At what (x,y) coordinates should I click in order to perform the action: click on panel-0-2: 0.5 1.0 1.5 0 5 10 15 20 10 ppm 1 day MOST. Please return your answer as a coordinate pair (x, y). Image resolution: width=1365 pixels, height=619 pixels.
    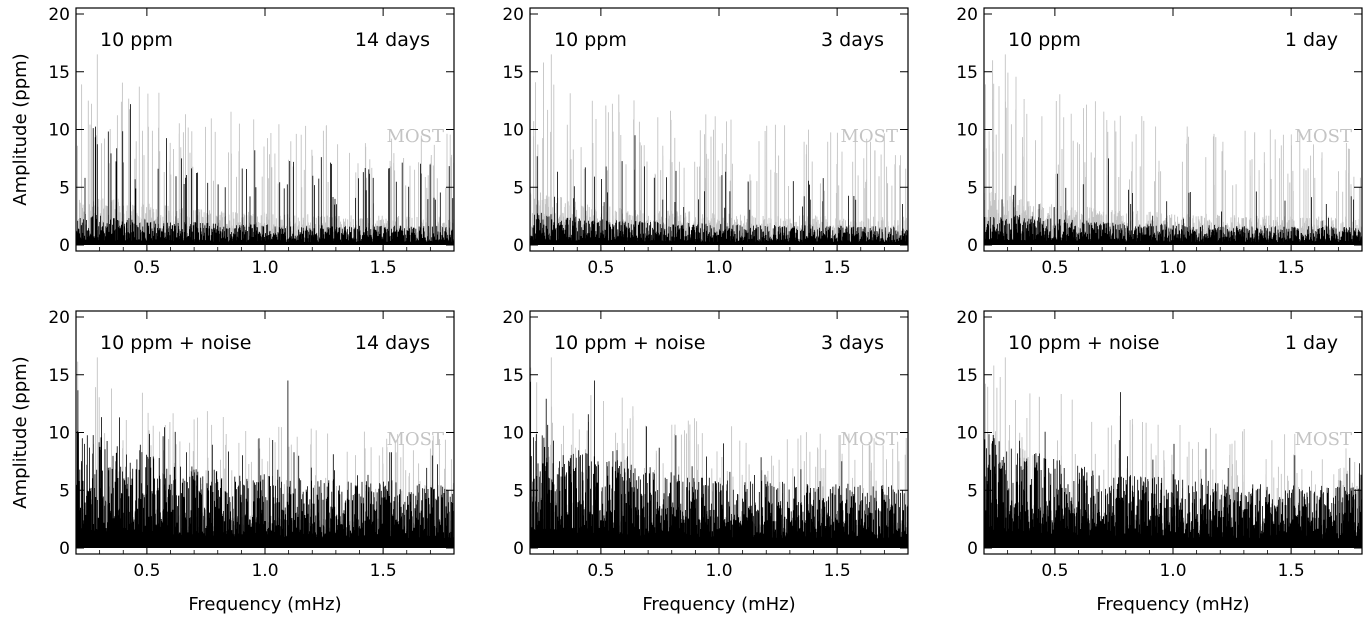
    Looking at the image, I should click on (1159, 141).